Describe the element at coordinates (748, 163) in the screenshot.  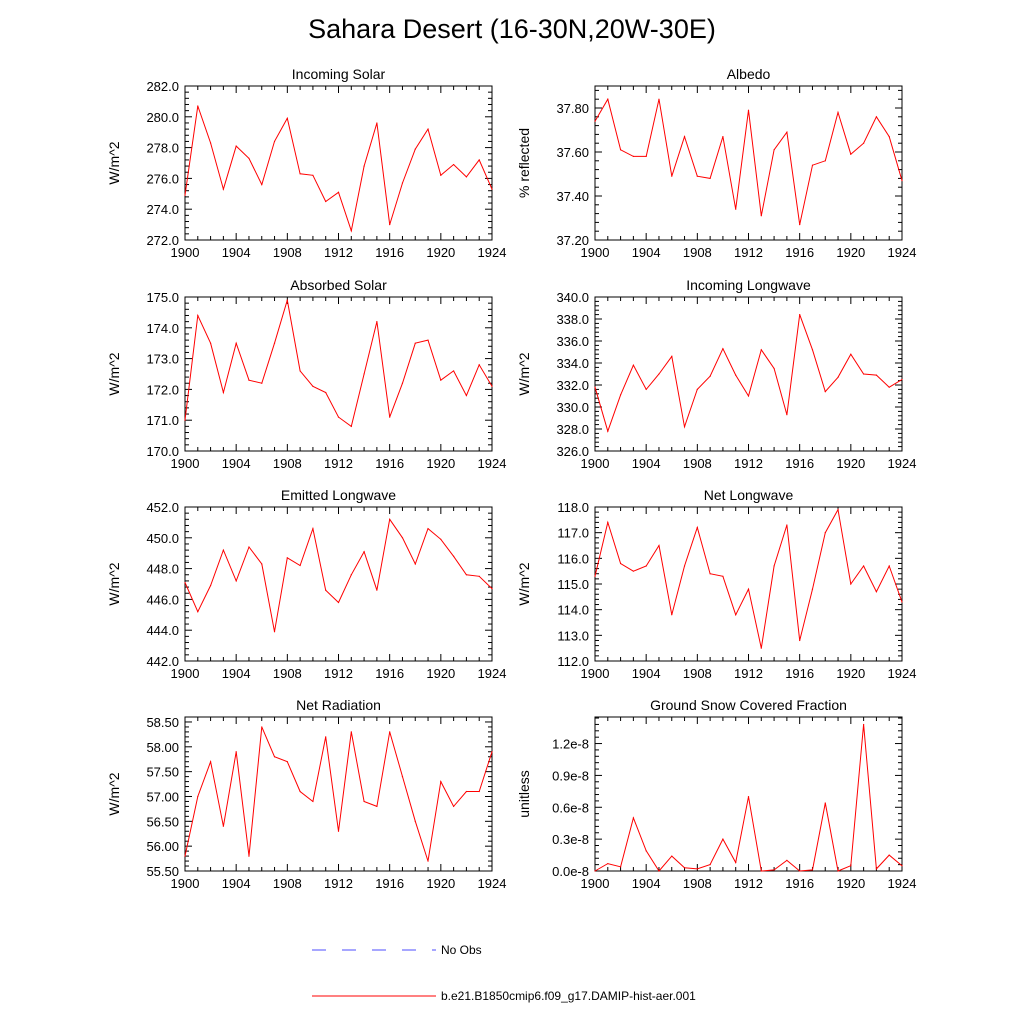
I see `plot-frame` at that location.